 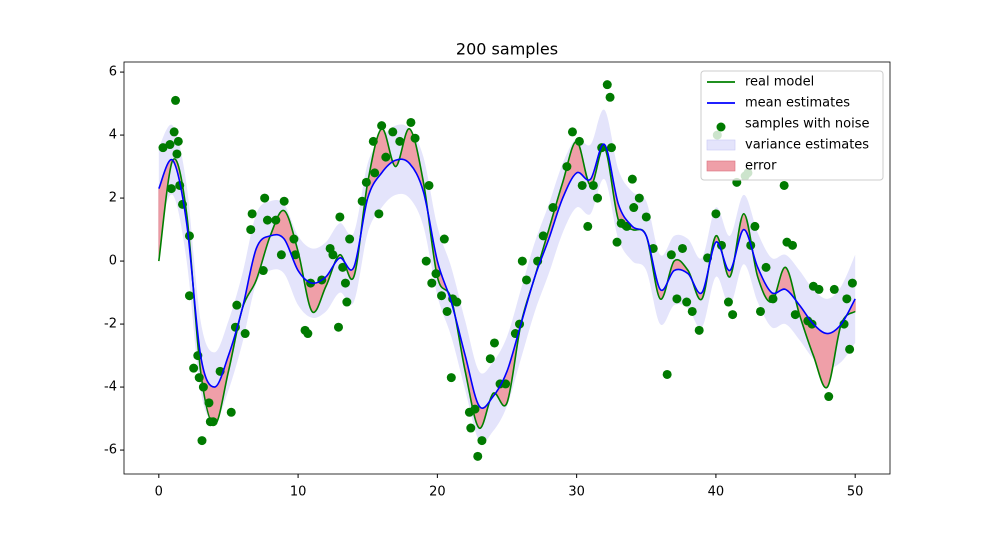 I want to click on y-tick-label: -6, so click(x=110, y=450).